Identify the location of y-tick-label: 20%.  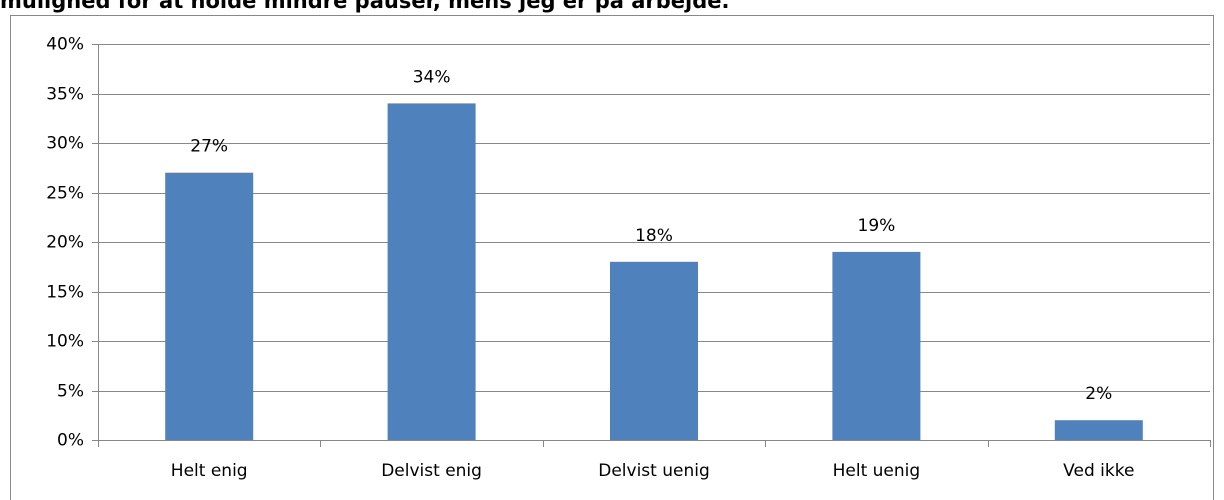
(65, 243).